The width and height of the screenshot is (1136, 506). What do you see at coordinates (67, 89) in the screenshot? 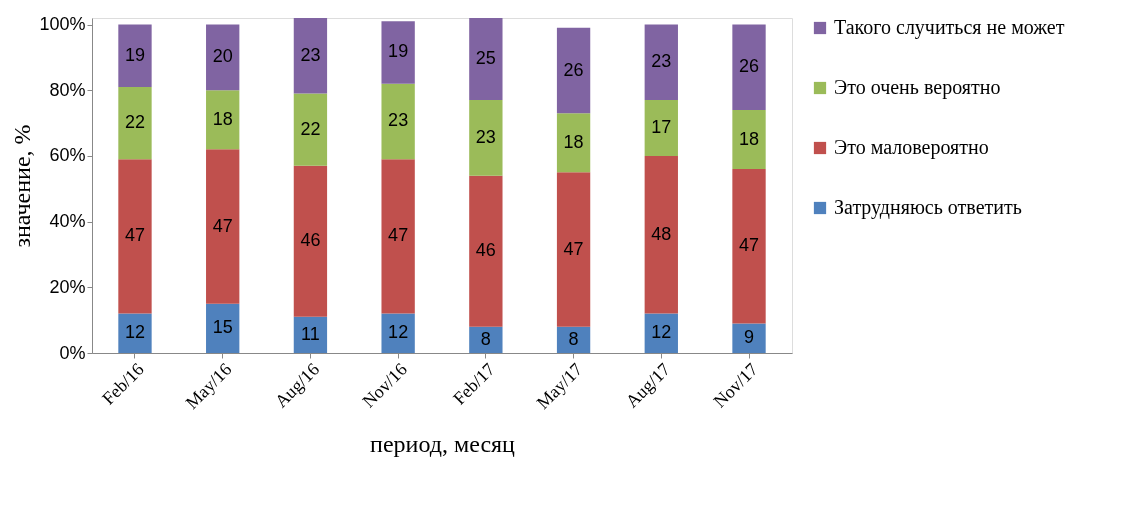
I see `y-tick-label: 80%` at bounding box center [67, 89].